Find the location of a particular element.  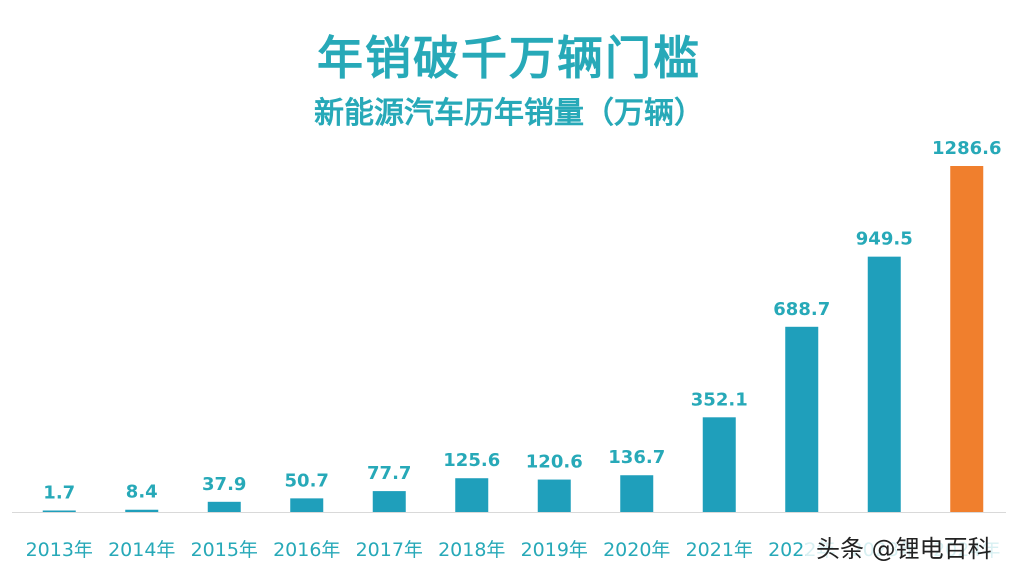

data-label-10: 949.5 is located at coordinates (884, 239).